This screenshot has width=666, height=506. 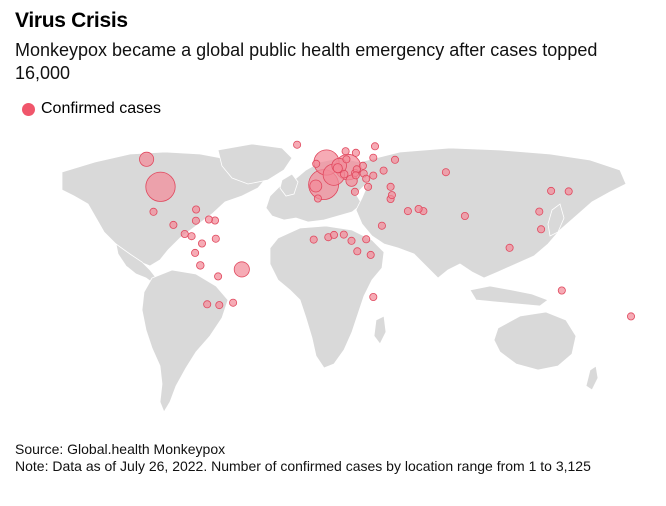 What do you see at coordinates (355, 175) in the screenshot?
I see `bubble-slovenia` at bounding box center [355, 175].